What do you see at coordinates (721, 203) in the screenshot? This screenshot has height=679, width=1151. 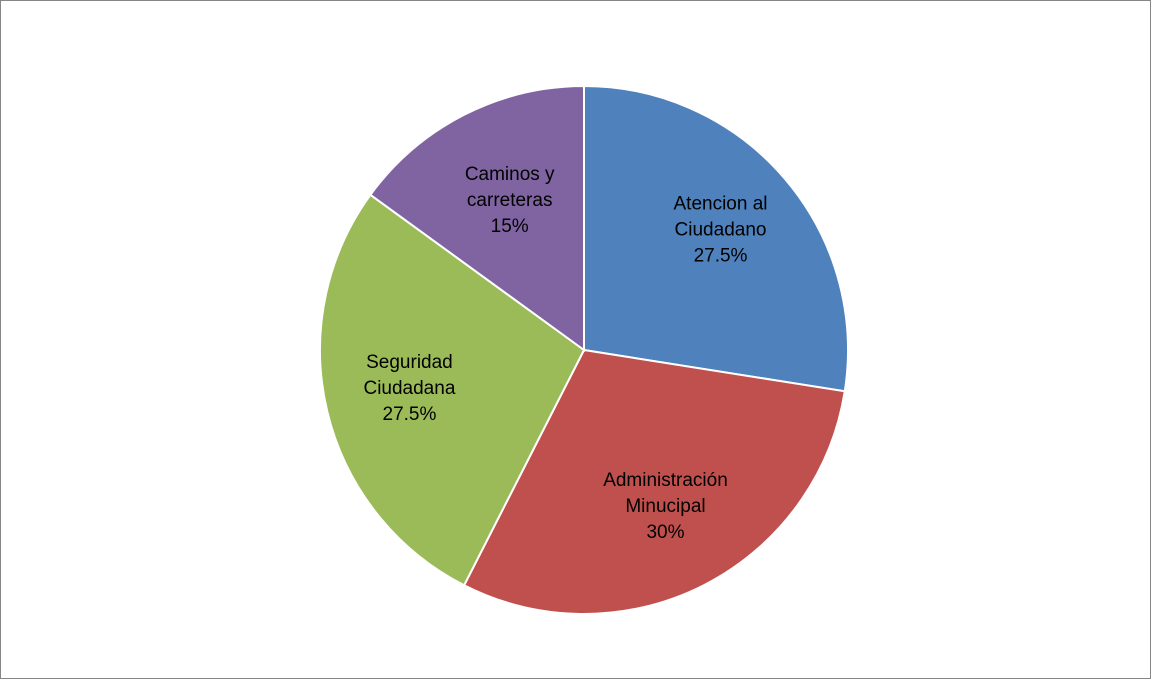 I see `slice-label-line: Atencion al` at bounding box center [721, 203].